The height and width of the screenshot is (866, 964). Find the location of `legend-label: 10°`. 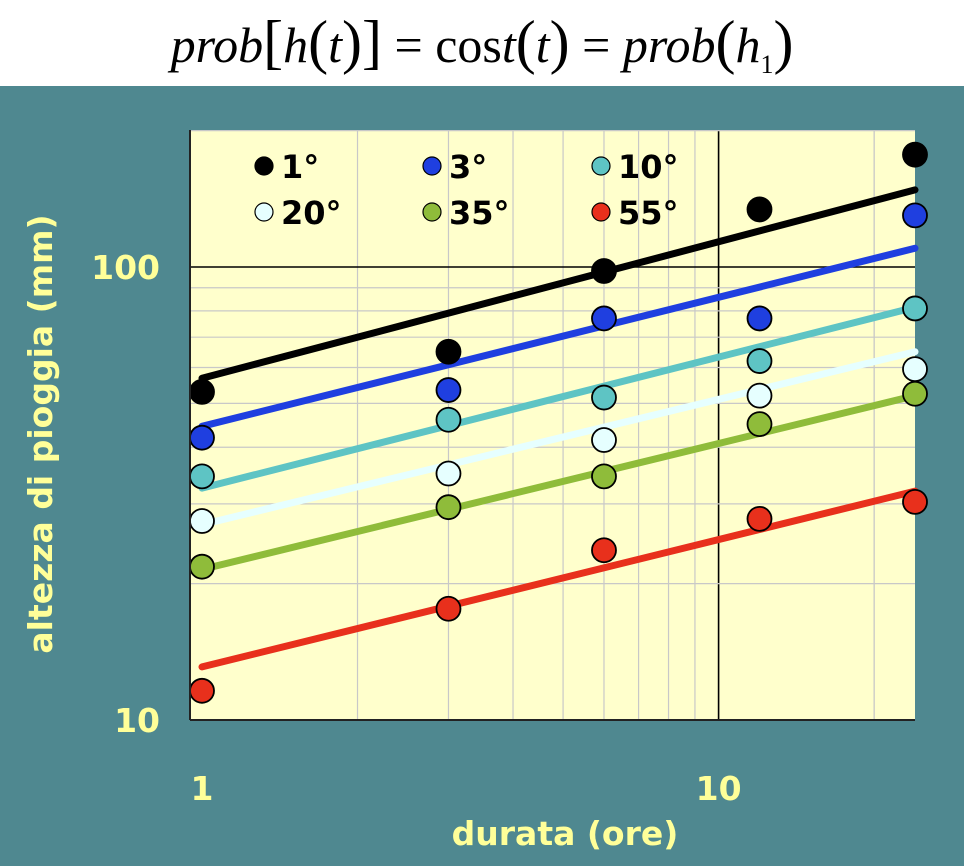

legend-label: 10° is located at coordinates (648, 167).